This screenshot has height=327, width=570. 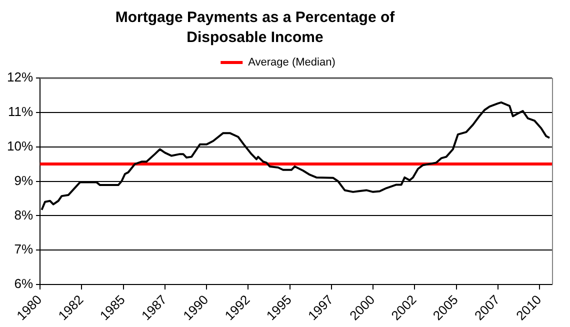 What do you see at coordinates (255, 28) in the screenshot?
I see `chart-title: Mortgage Payments as a Percentage of Disposable Income` at bounding box center [255, 28].